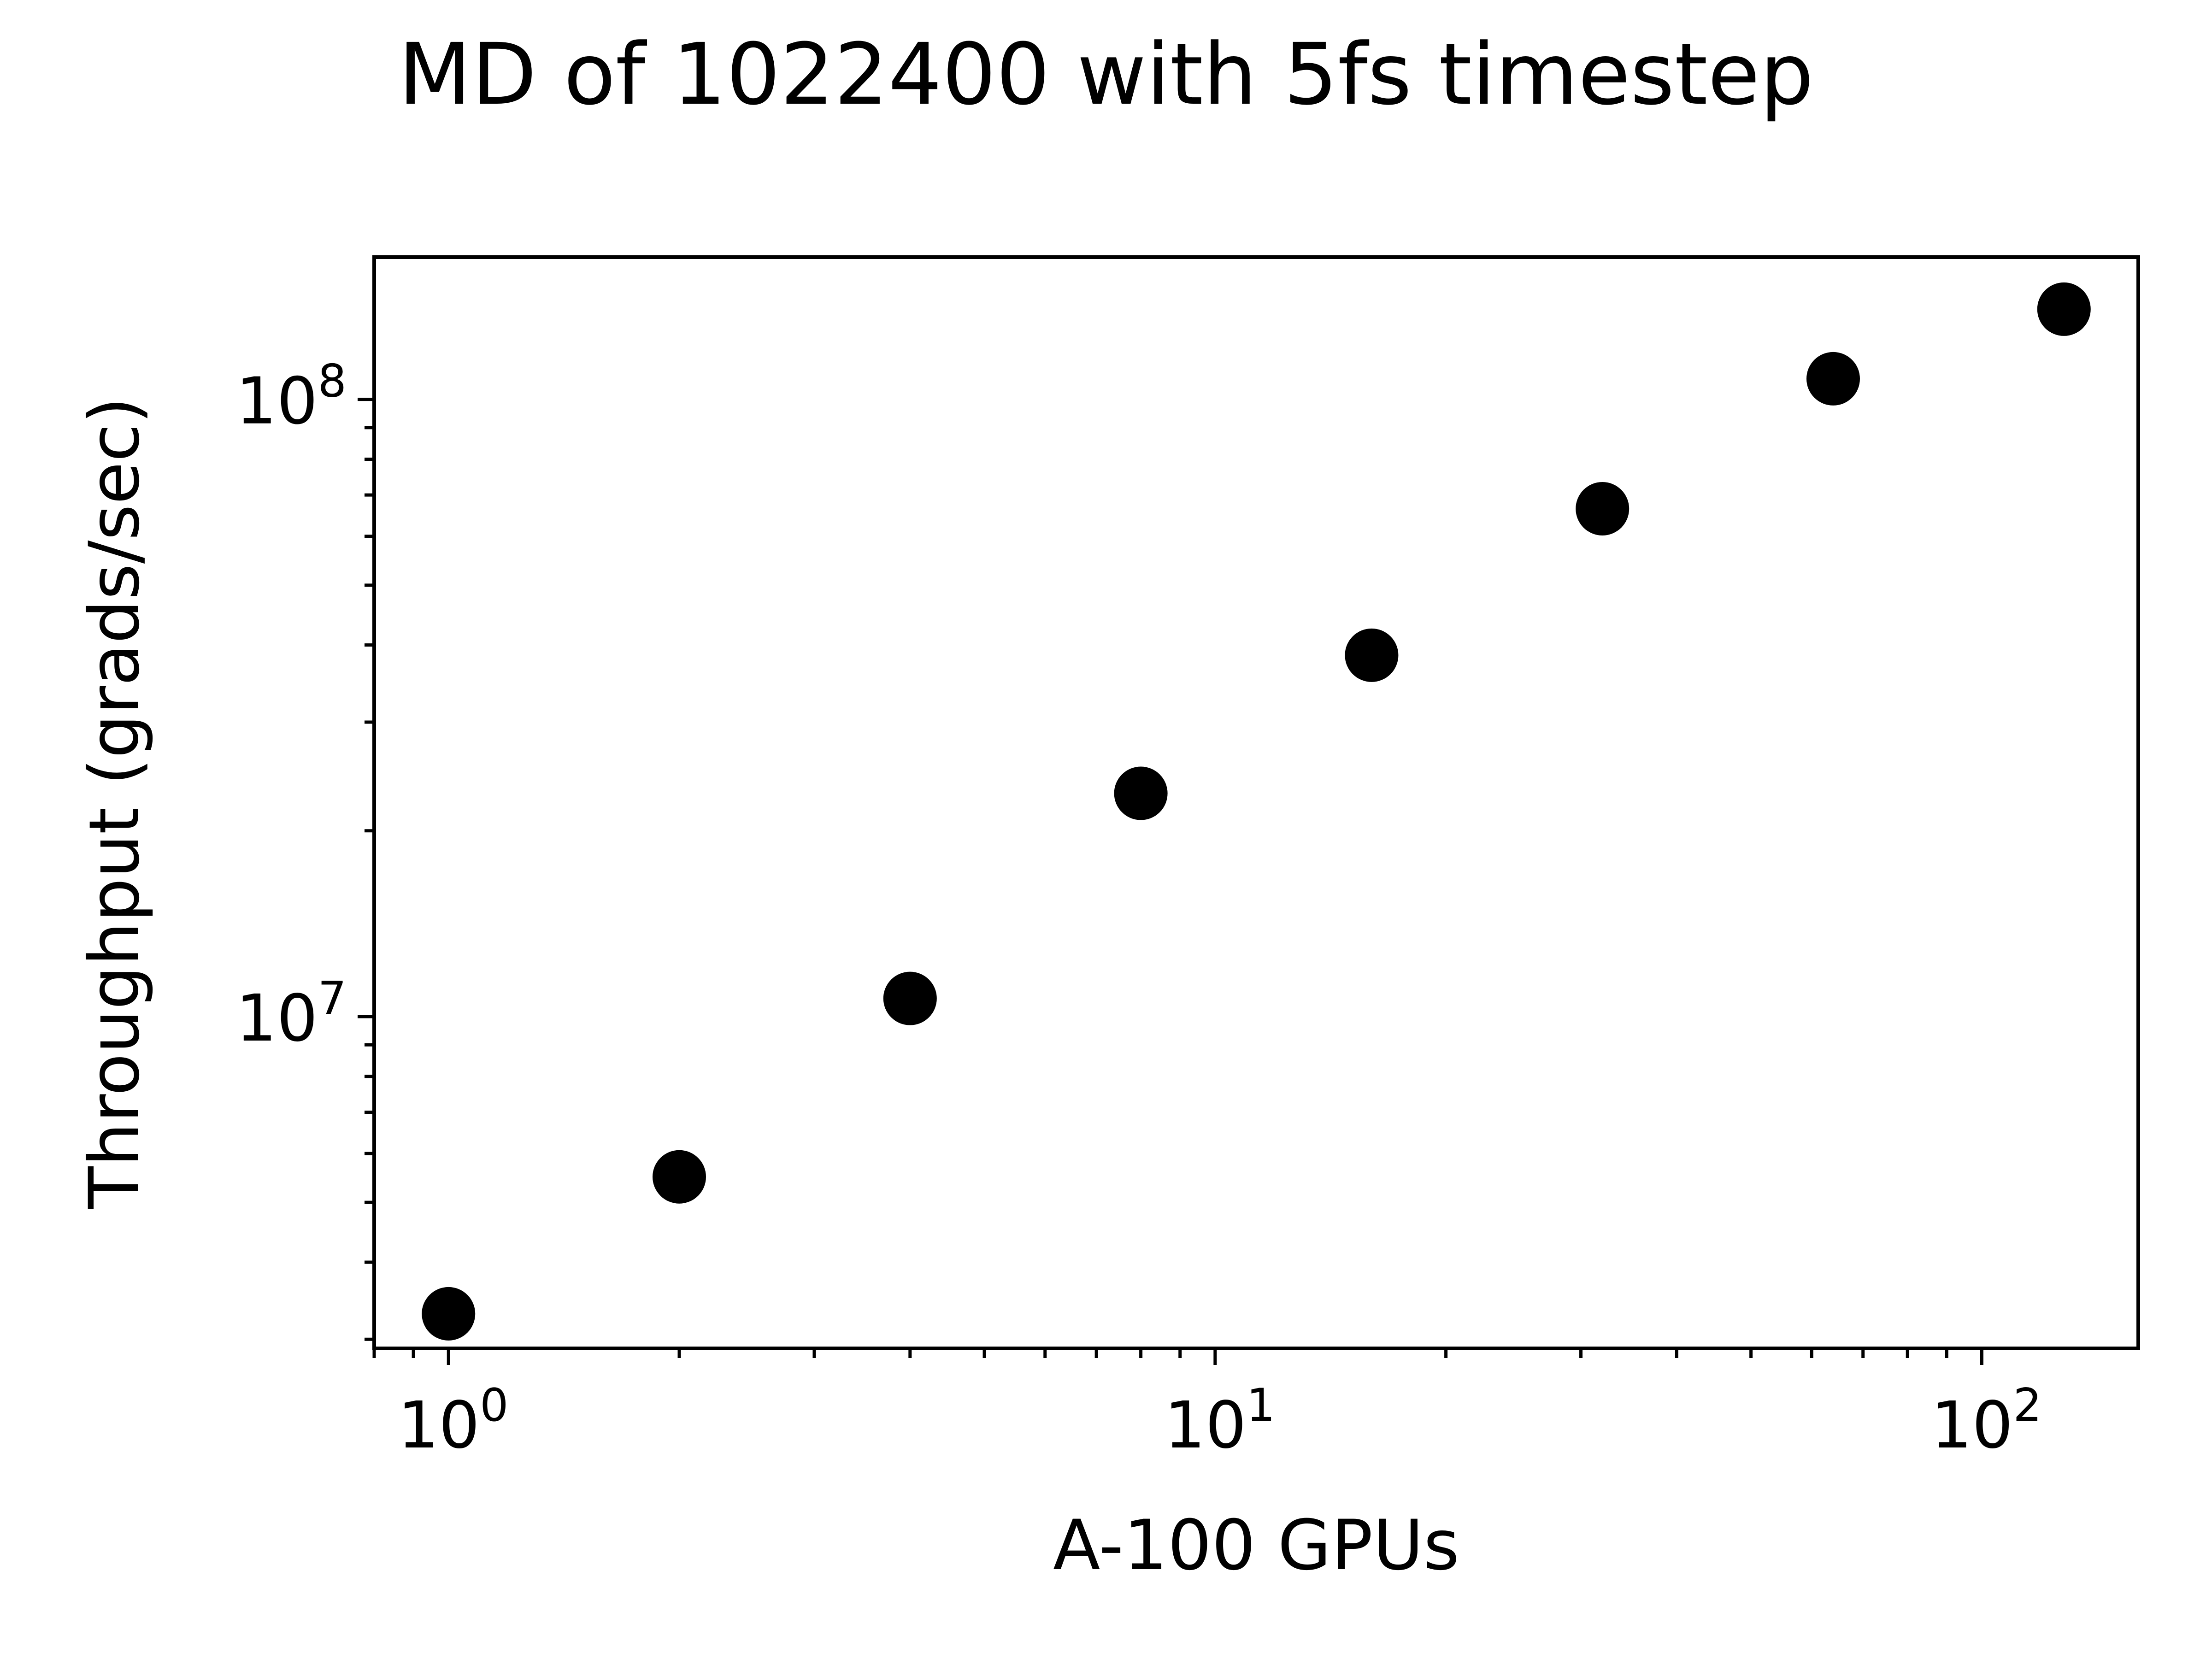 This screenshot has height=1659, width=2212. What do you see at coordinates (1106, 74) in the screenshot?
I see `chart-title: MD of 1022400 with 5fs timestep` at bounding box center [1106, 74].